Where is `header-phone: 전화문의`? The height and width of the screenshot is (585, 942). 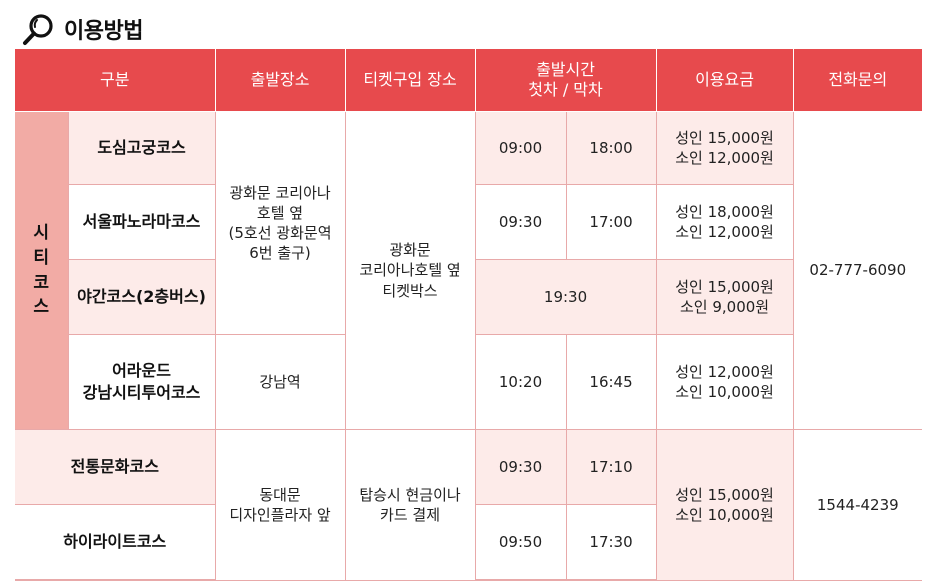 header-phone: 전화문의 is located at coordinates (857, 80).